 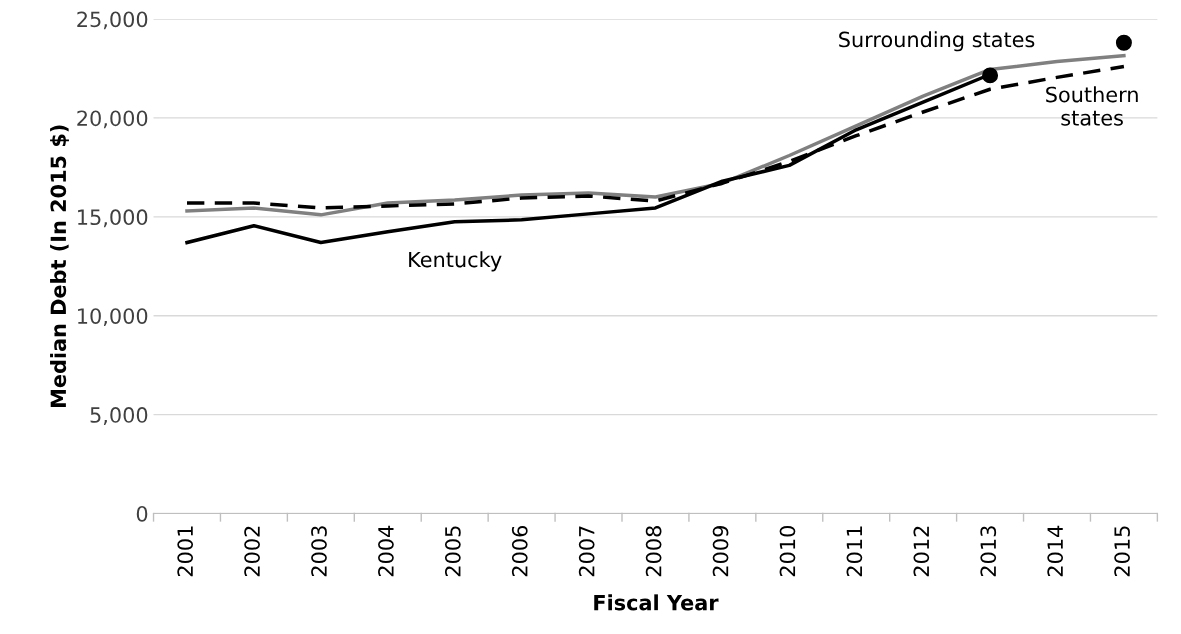 I want to click on x-tick-label: 2006, so click(x=519, y=551).